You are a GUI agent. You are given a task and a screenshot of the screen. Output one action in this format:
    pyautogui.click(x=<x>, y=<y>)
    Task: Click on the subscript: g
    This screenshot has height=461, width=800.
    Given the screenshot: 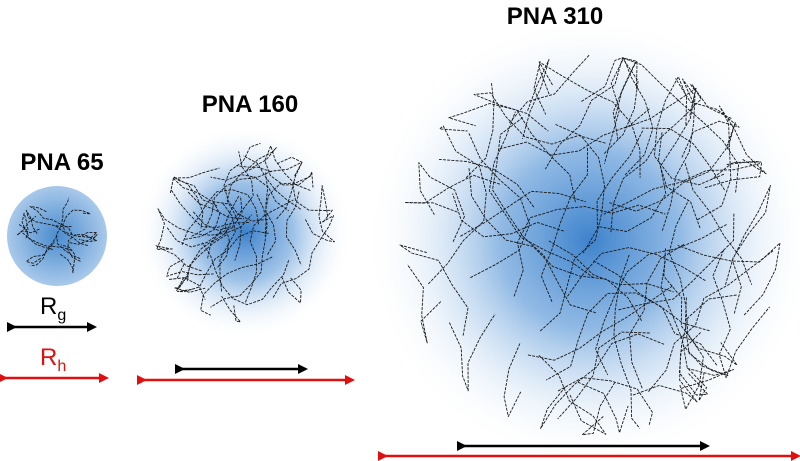 What is the action you would take?
    pyautogui.click(x=61, y=315)
    